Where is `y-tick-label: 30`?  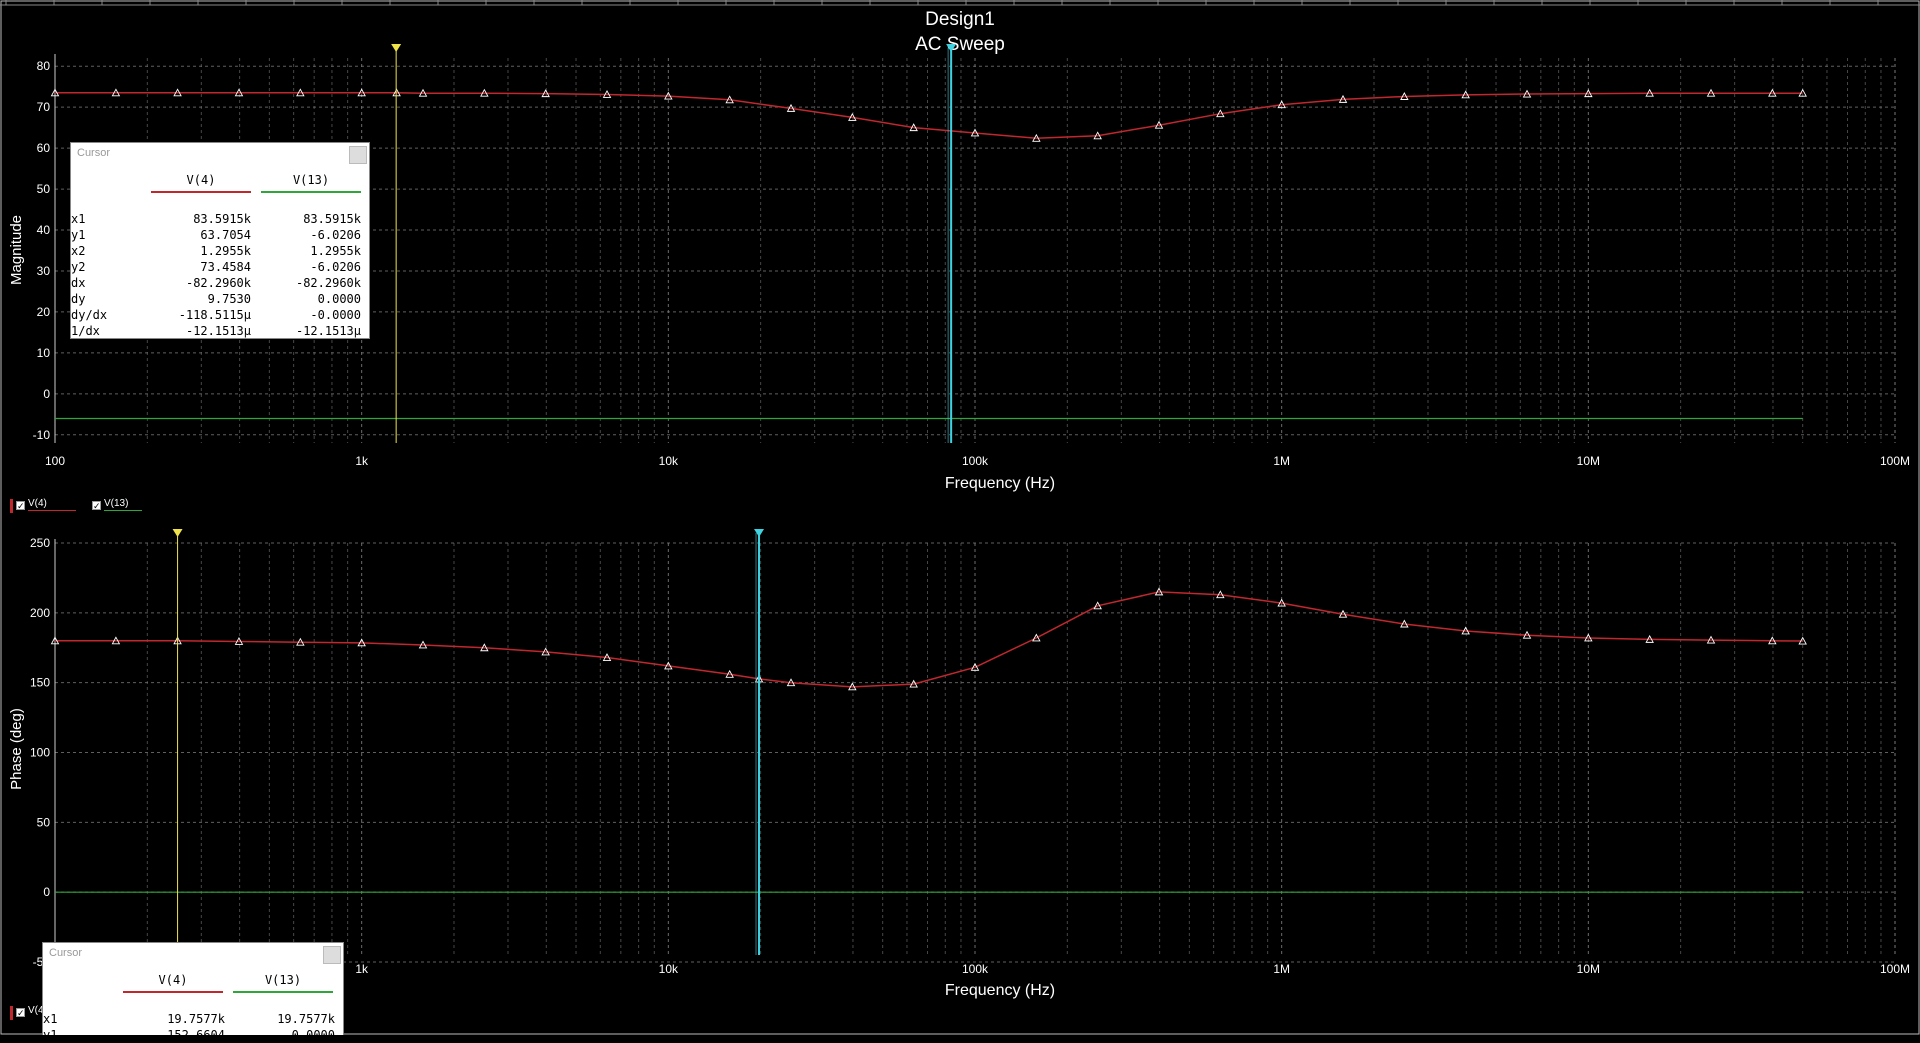 y-tick-label: 30 is located at coordinates (44, 271).